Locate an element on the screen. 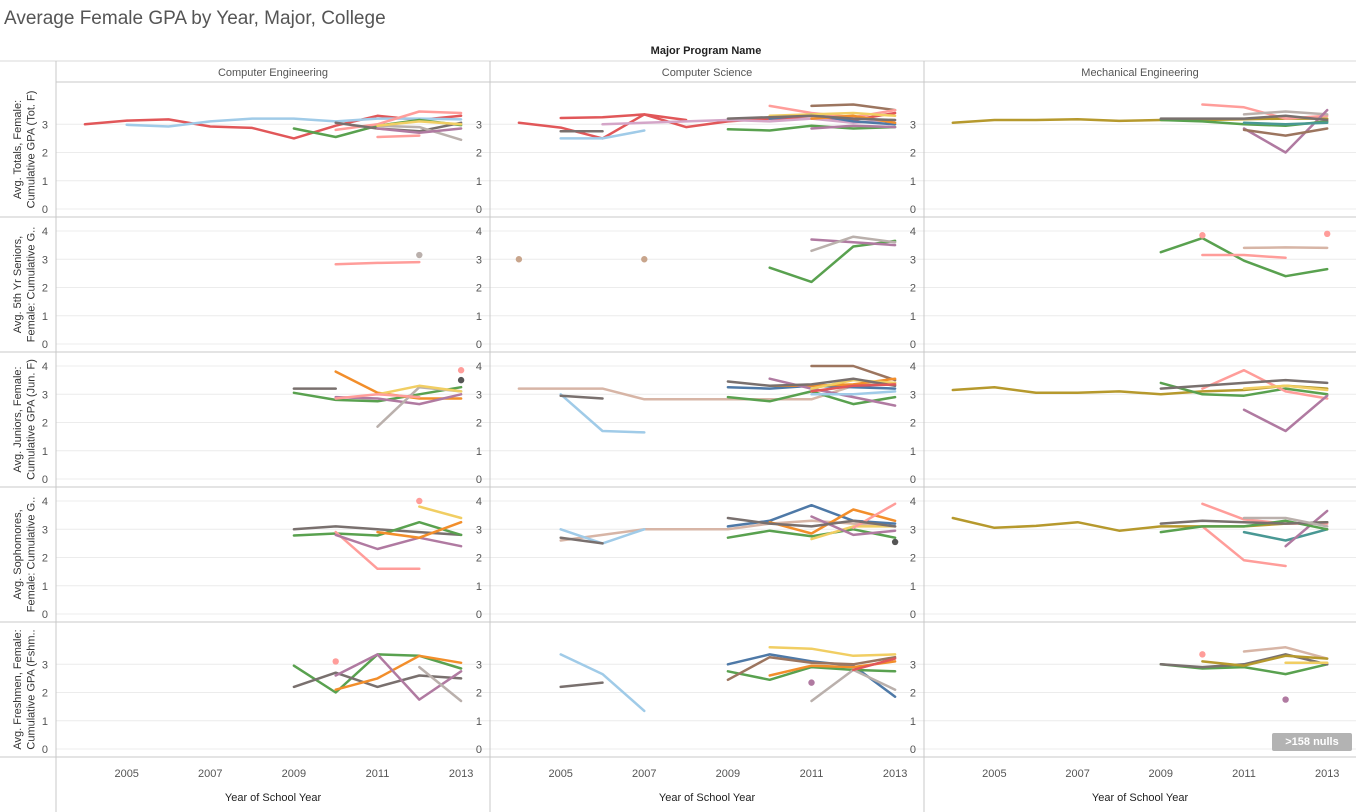 Image resolution: width=1356 pixels, height=812 pixels. nulls-indicator: >158 nulls is located at coordinates (1312, 742).